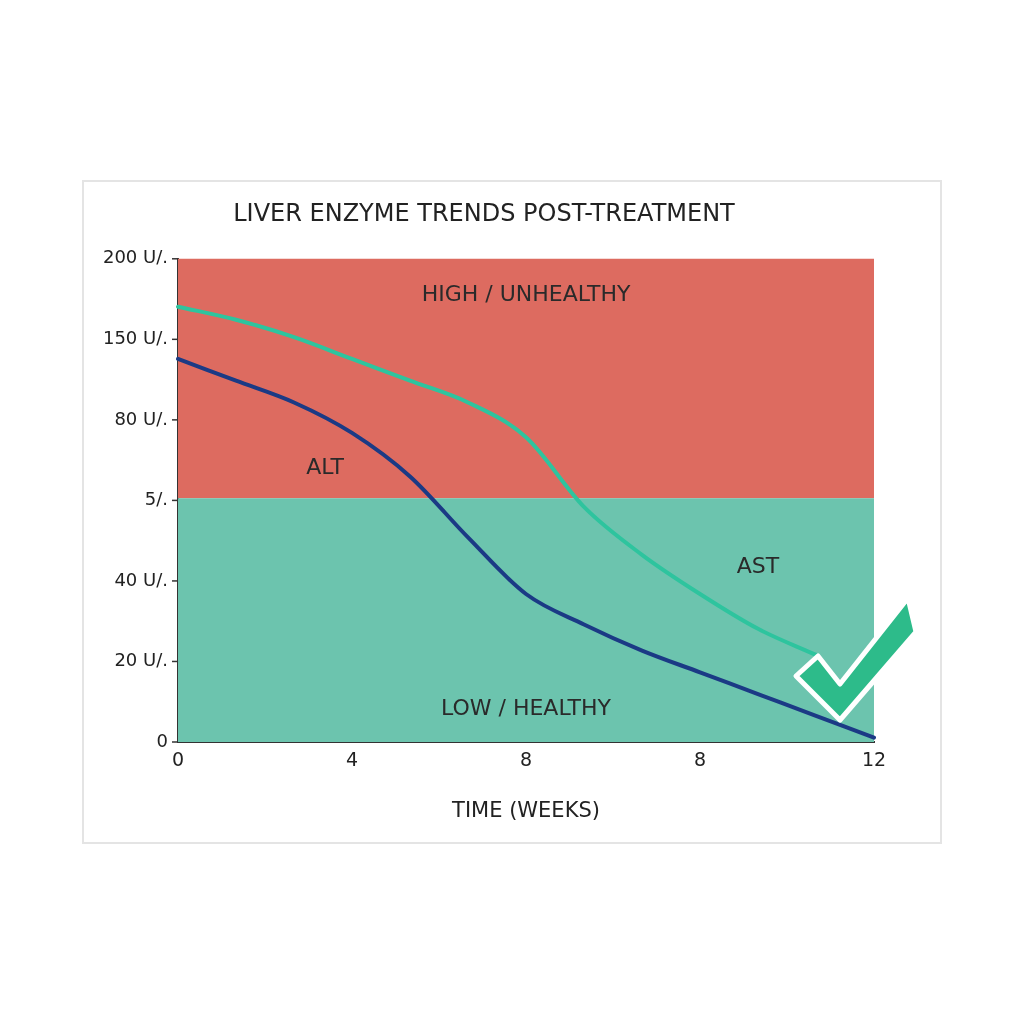 This screenshot has width=1024, height=1024. Describe the element at coordinates (141, 660) in the screenshot. I see `text: 20 U/.` at that location.